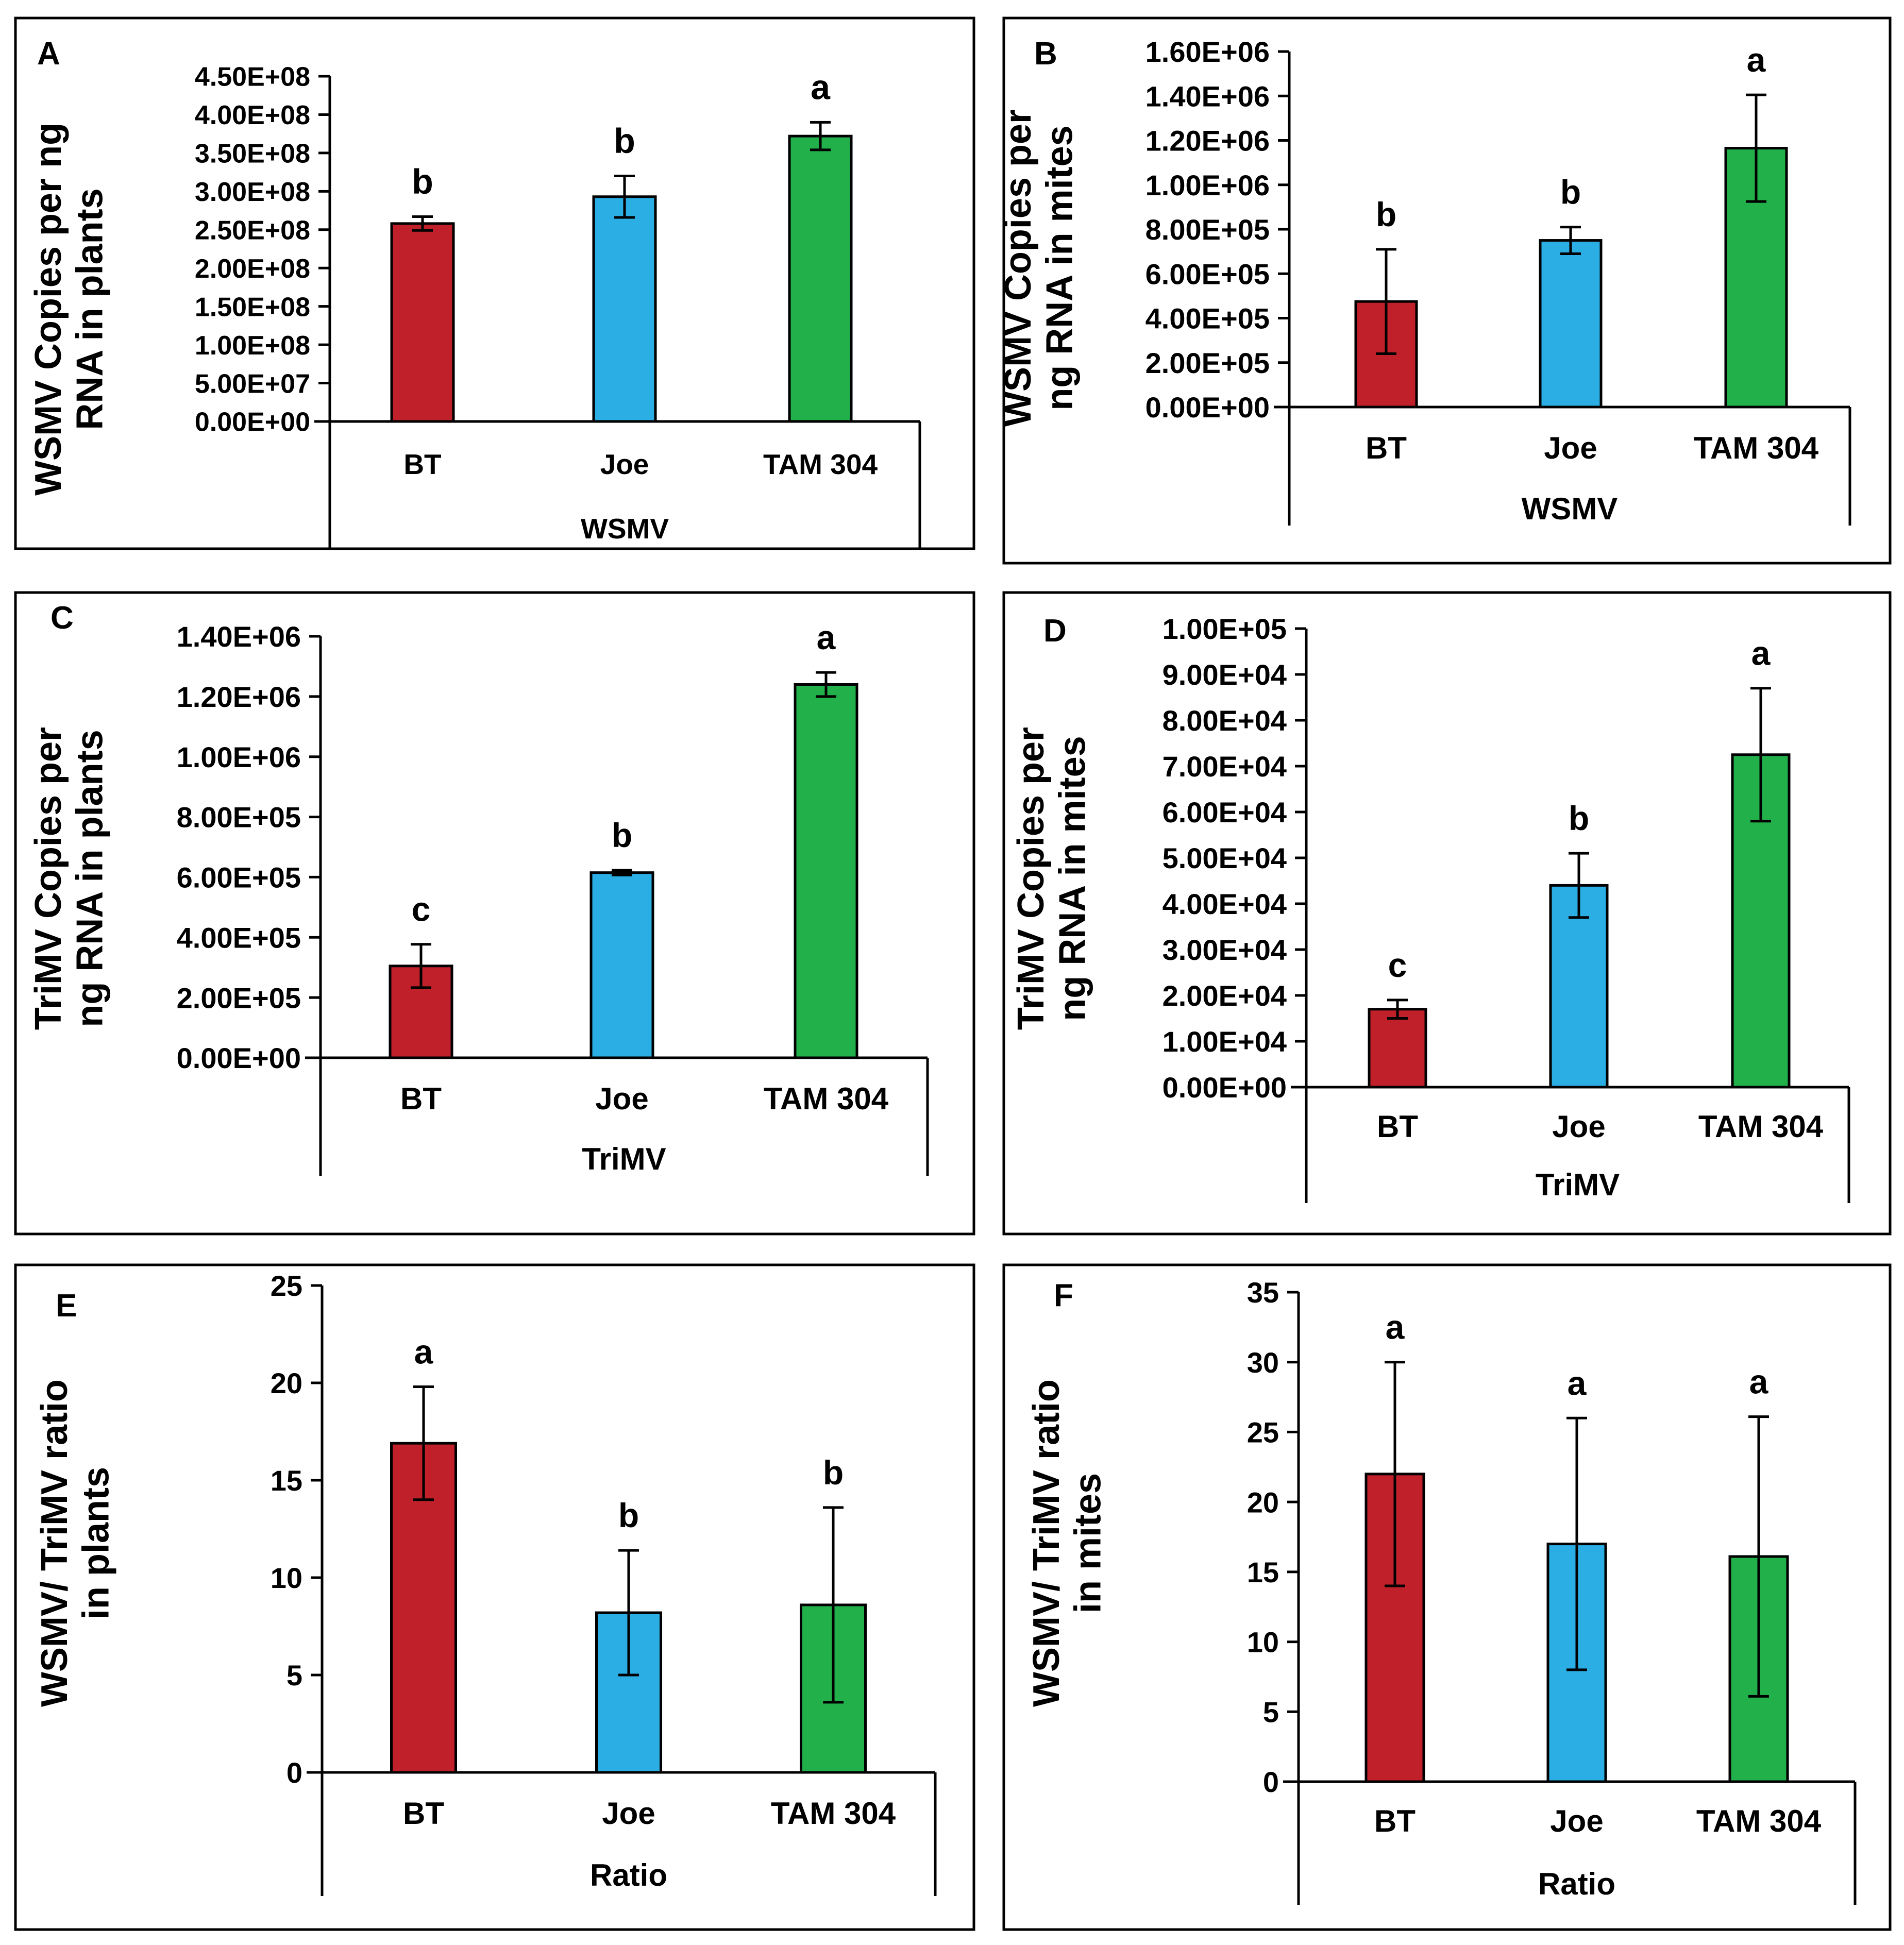 The height and width of the screenshot is (1945, 1904). I want to click on y-tick-label: 3.00E+08, so click(252, 192).